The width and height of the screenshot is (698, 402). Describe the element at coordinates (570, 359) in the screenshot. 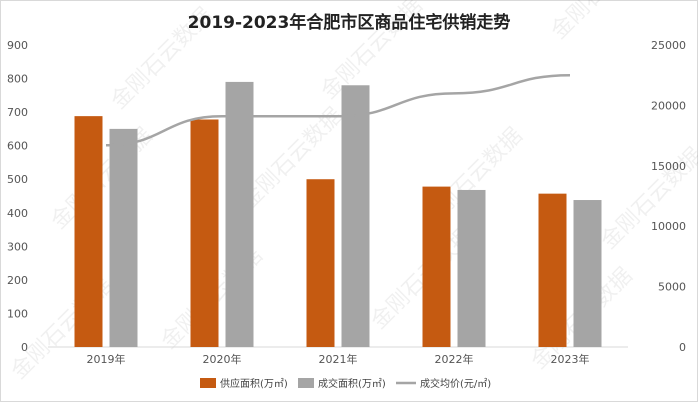

I see `x-axis-tick-label: 2023年` at that location.